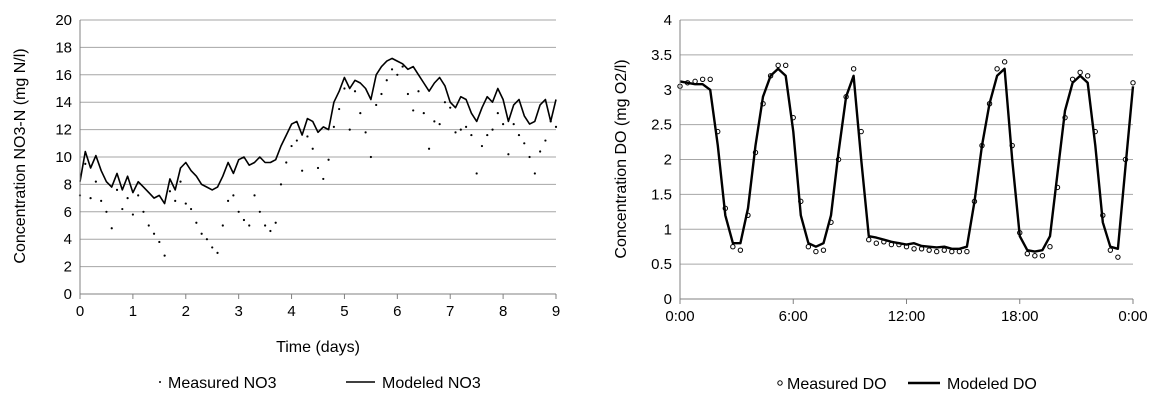 The width and height of the screenshot is (1157, 393). I want to click on nitrate-legend-modeled-label: Modeled NO3, so click(431, 383).